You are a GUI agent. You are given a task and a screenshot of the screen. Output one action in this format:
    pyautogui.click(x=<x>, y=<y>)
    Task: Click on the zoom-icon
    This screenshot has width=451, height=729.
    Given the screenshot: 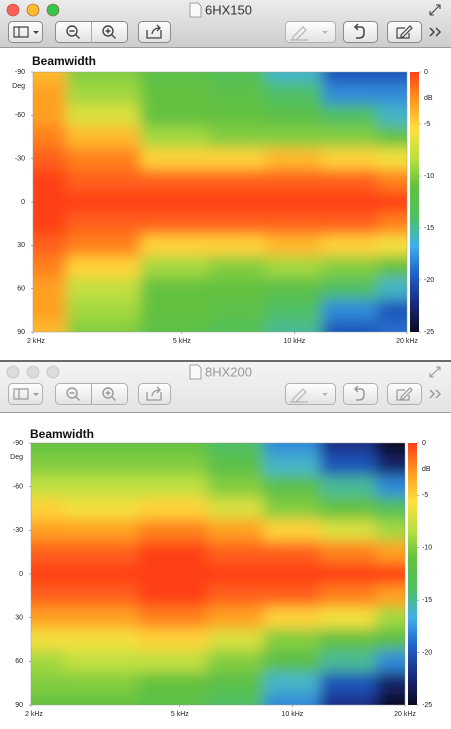 What is the action you would take?
    pyautogui.click(x=72, y=393)
    